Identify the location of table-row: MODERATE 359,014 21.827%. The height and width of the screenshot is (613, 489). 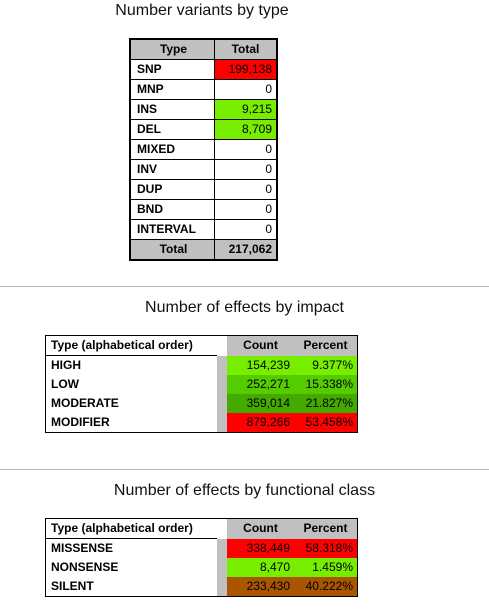
(201, 403).